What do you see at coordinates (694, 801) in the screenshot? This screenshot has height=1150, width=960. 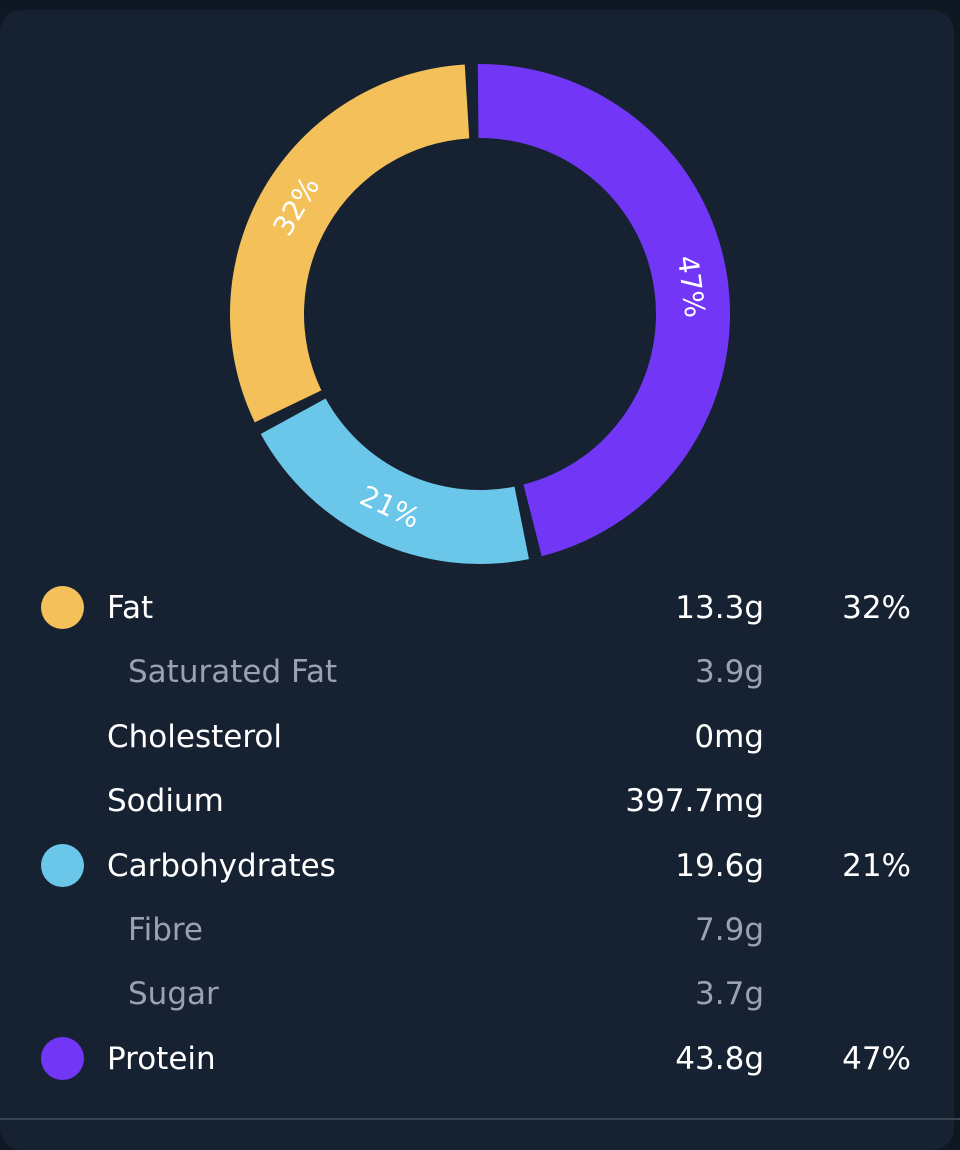 I see `nutrient-amount: 397.7mg` at bounding box center [694, 801].